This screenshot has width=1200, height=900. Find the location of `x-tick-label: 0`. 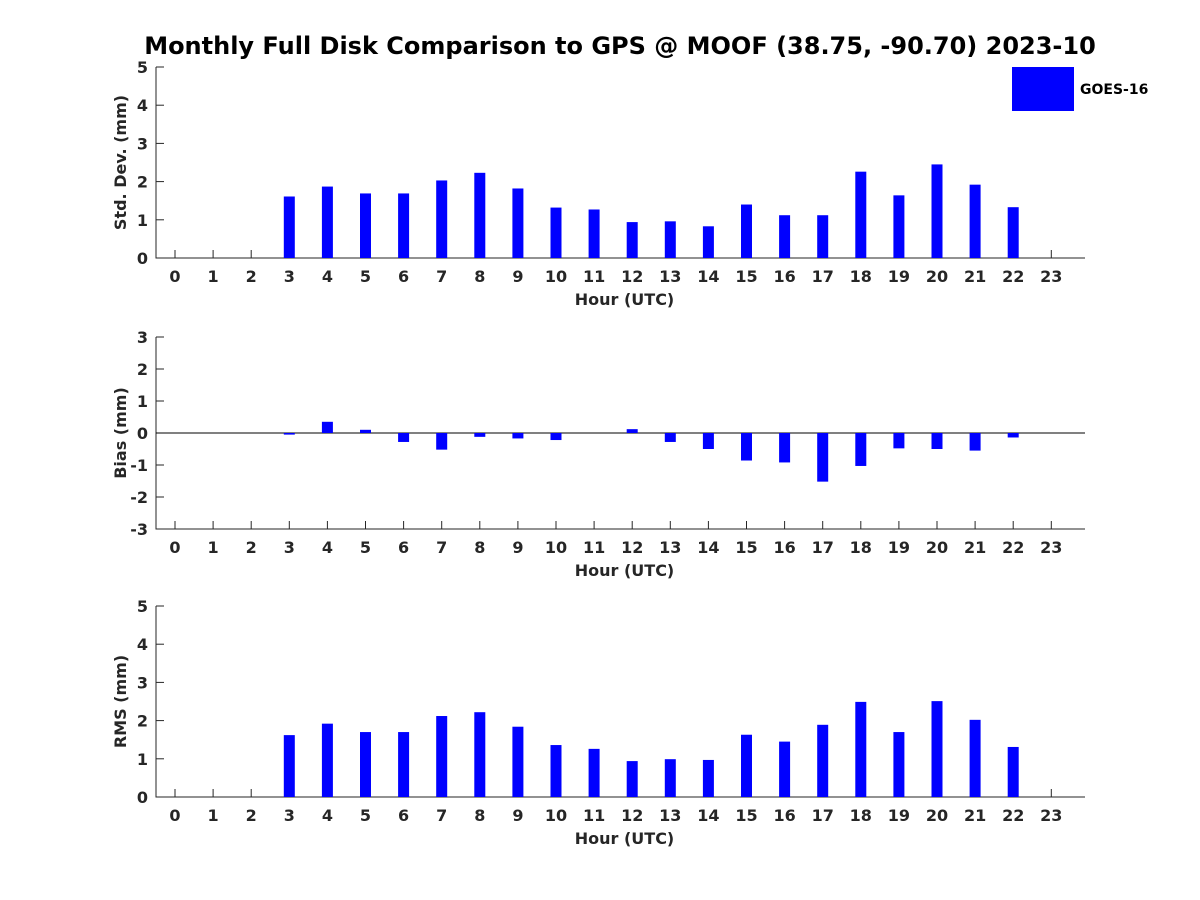

x-tick-label: 0 is located at coordinates (174, 276).